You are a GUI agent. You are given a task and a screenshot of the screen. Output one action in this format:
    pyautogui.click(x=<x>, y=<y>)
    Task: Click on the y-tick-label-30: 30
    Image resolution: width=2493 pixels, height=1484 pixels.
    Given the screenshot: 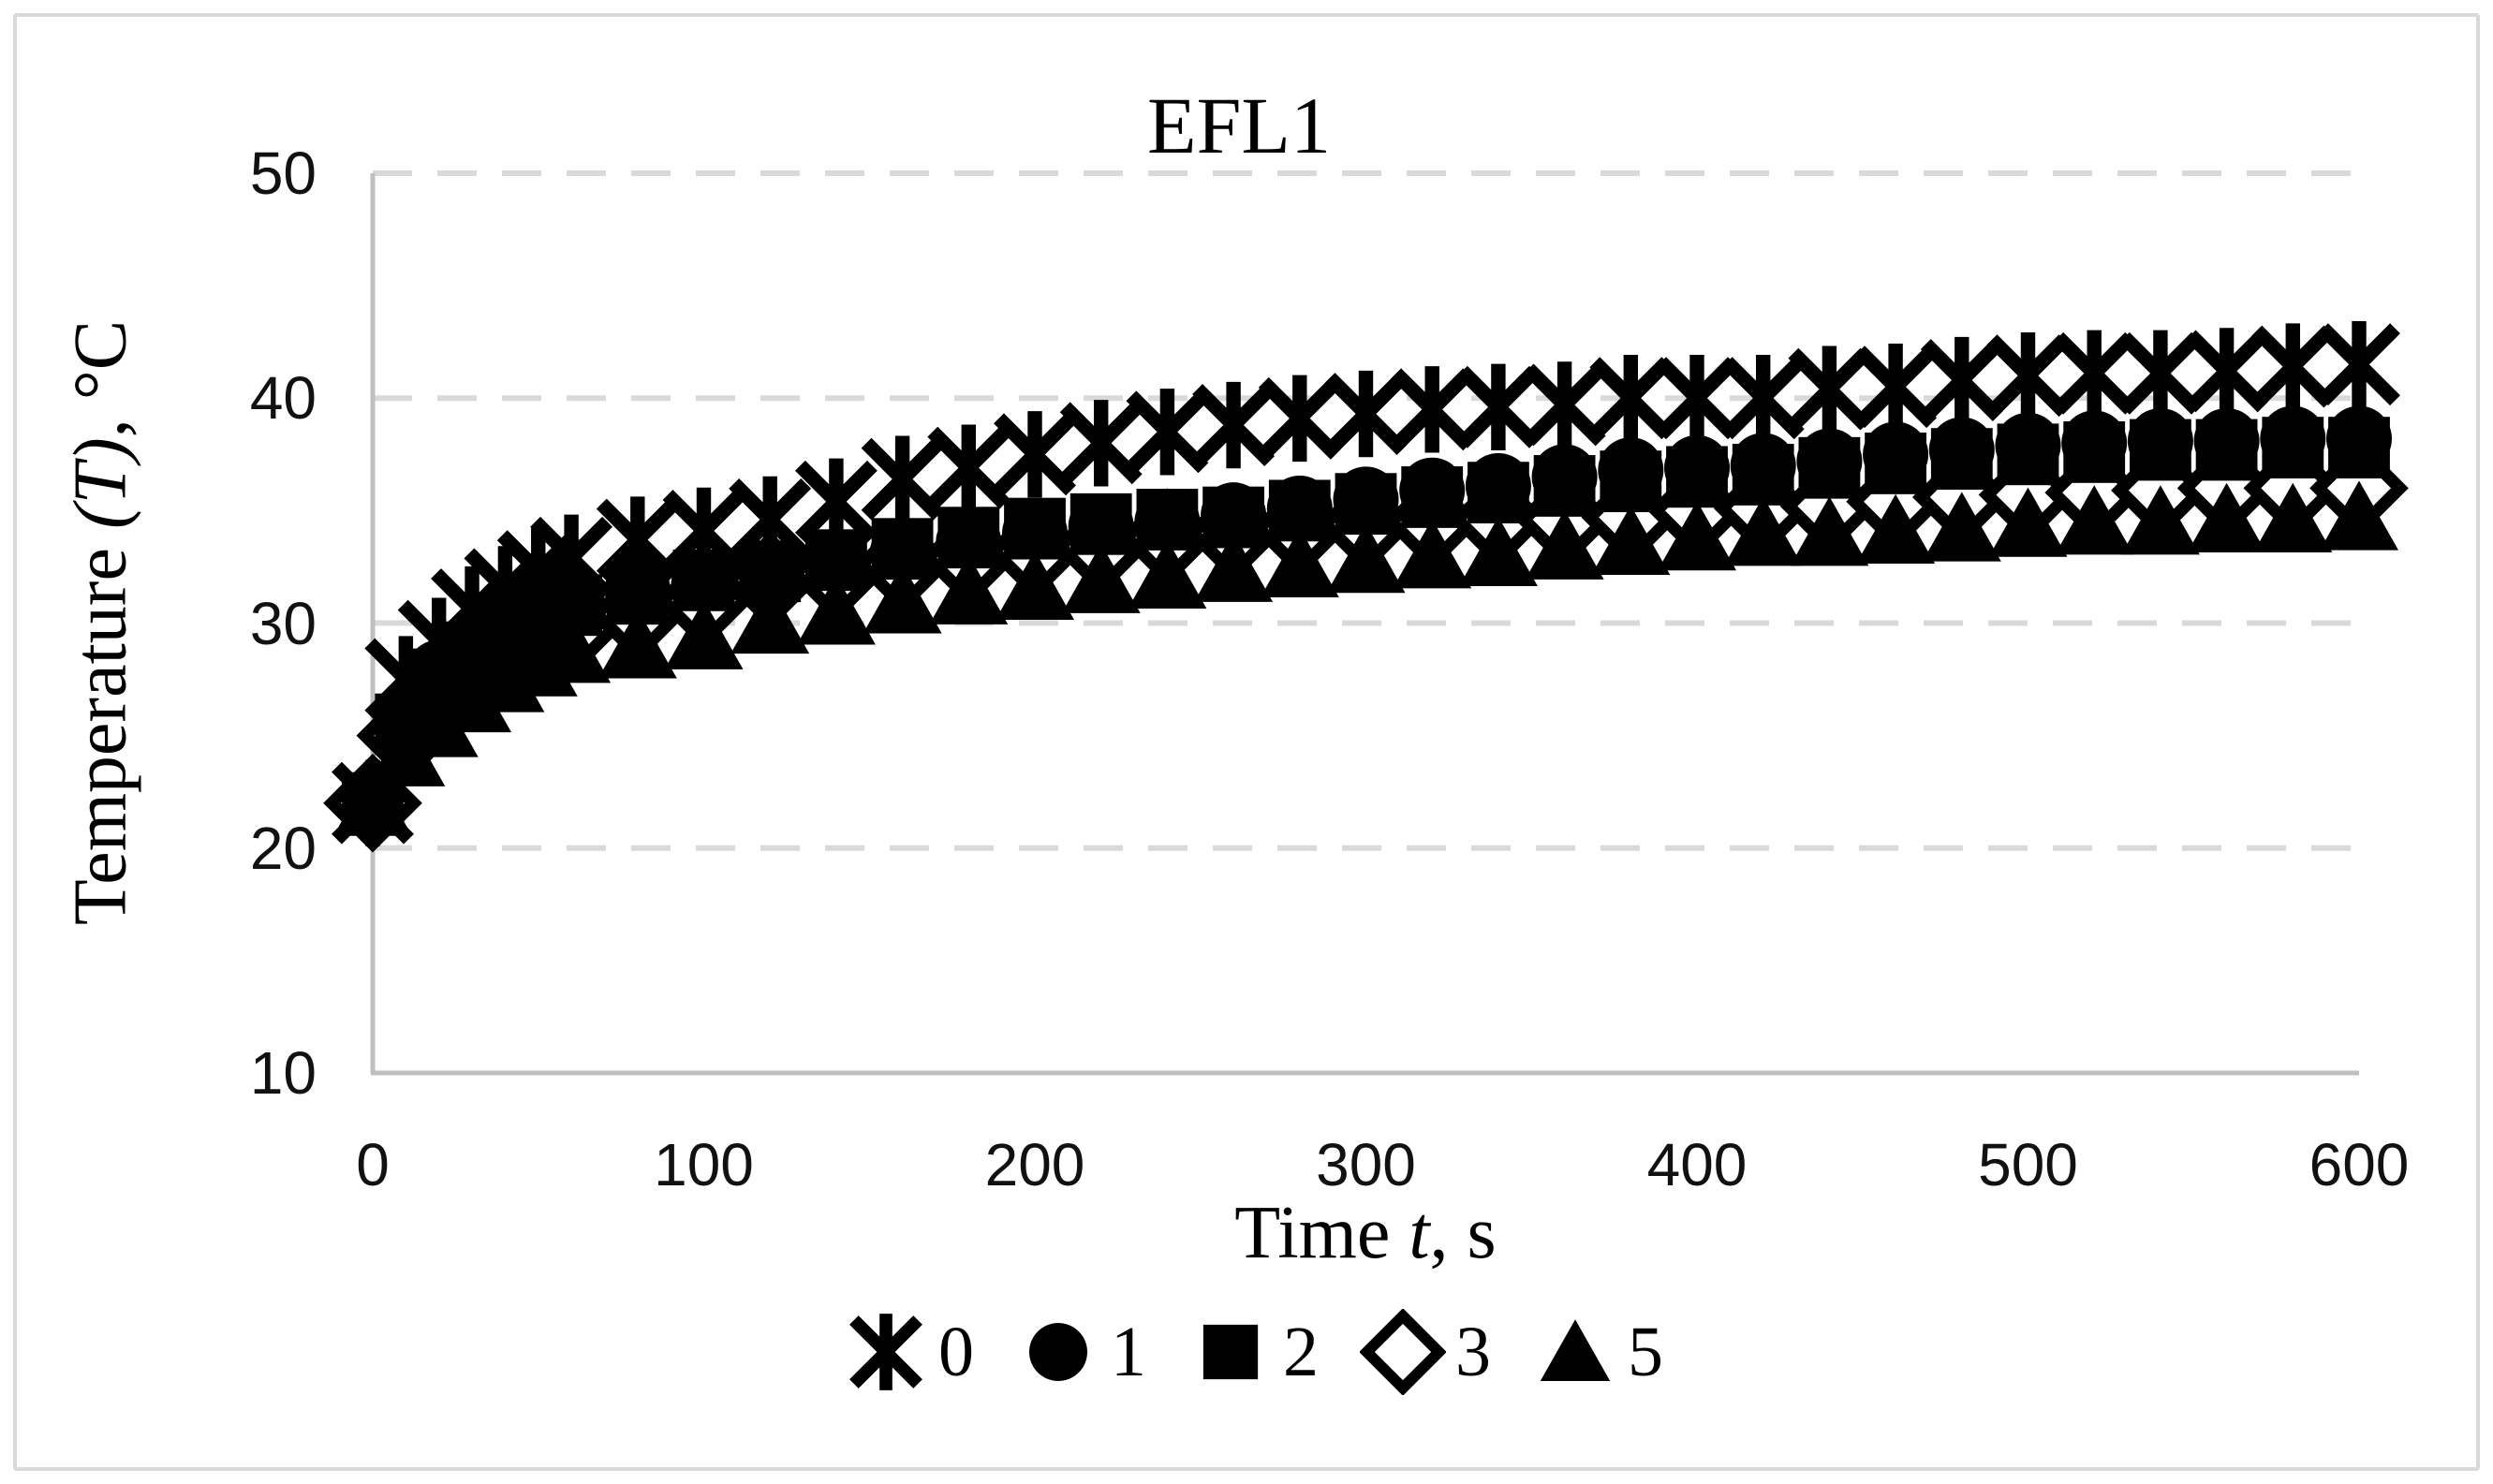 What is the action you would take?
    pyautogui.click(x=283, y=623)
    